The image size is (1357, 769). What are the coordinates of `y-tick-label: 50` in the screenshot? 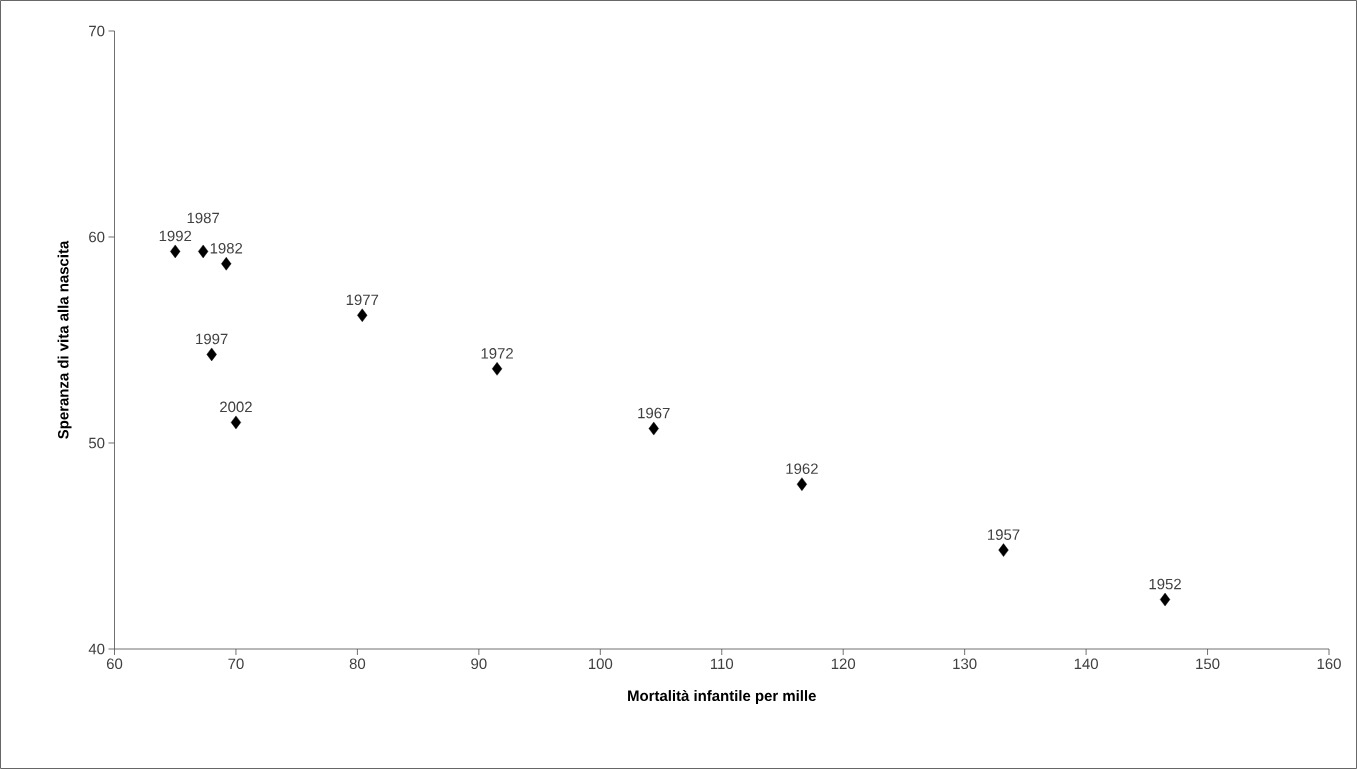 It's located at (96, 443).